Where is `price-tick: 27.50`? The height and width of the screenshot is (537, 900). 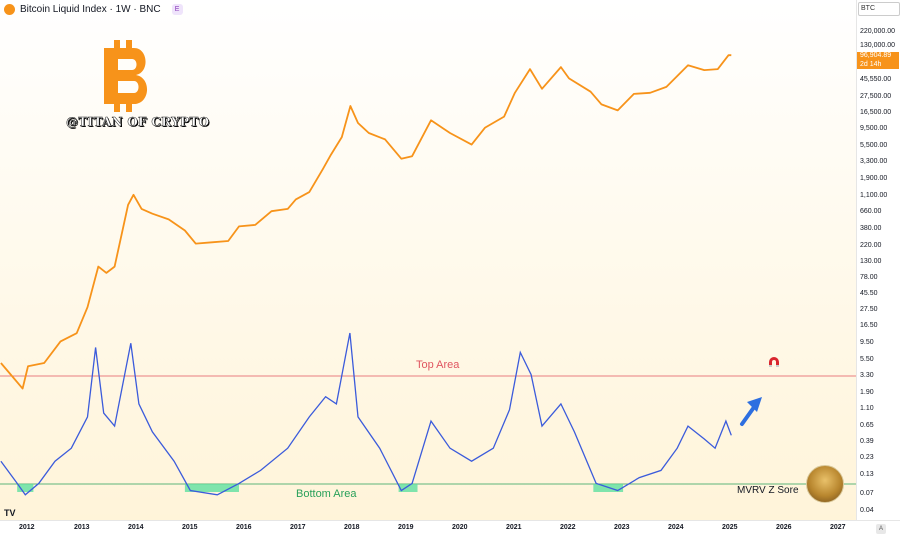
price-tick: 27.50 is located at coordinates (869, 309).